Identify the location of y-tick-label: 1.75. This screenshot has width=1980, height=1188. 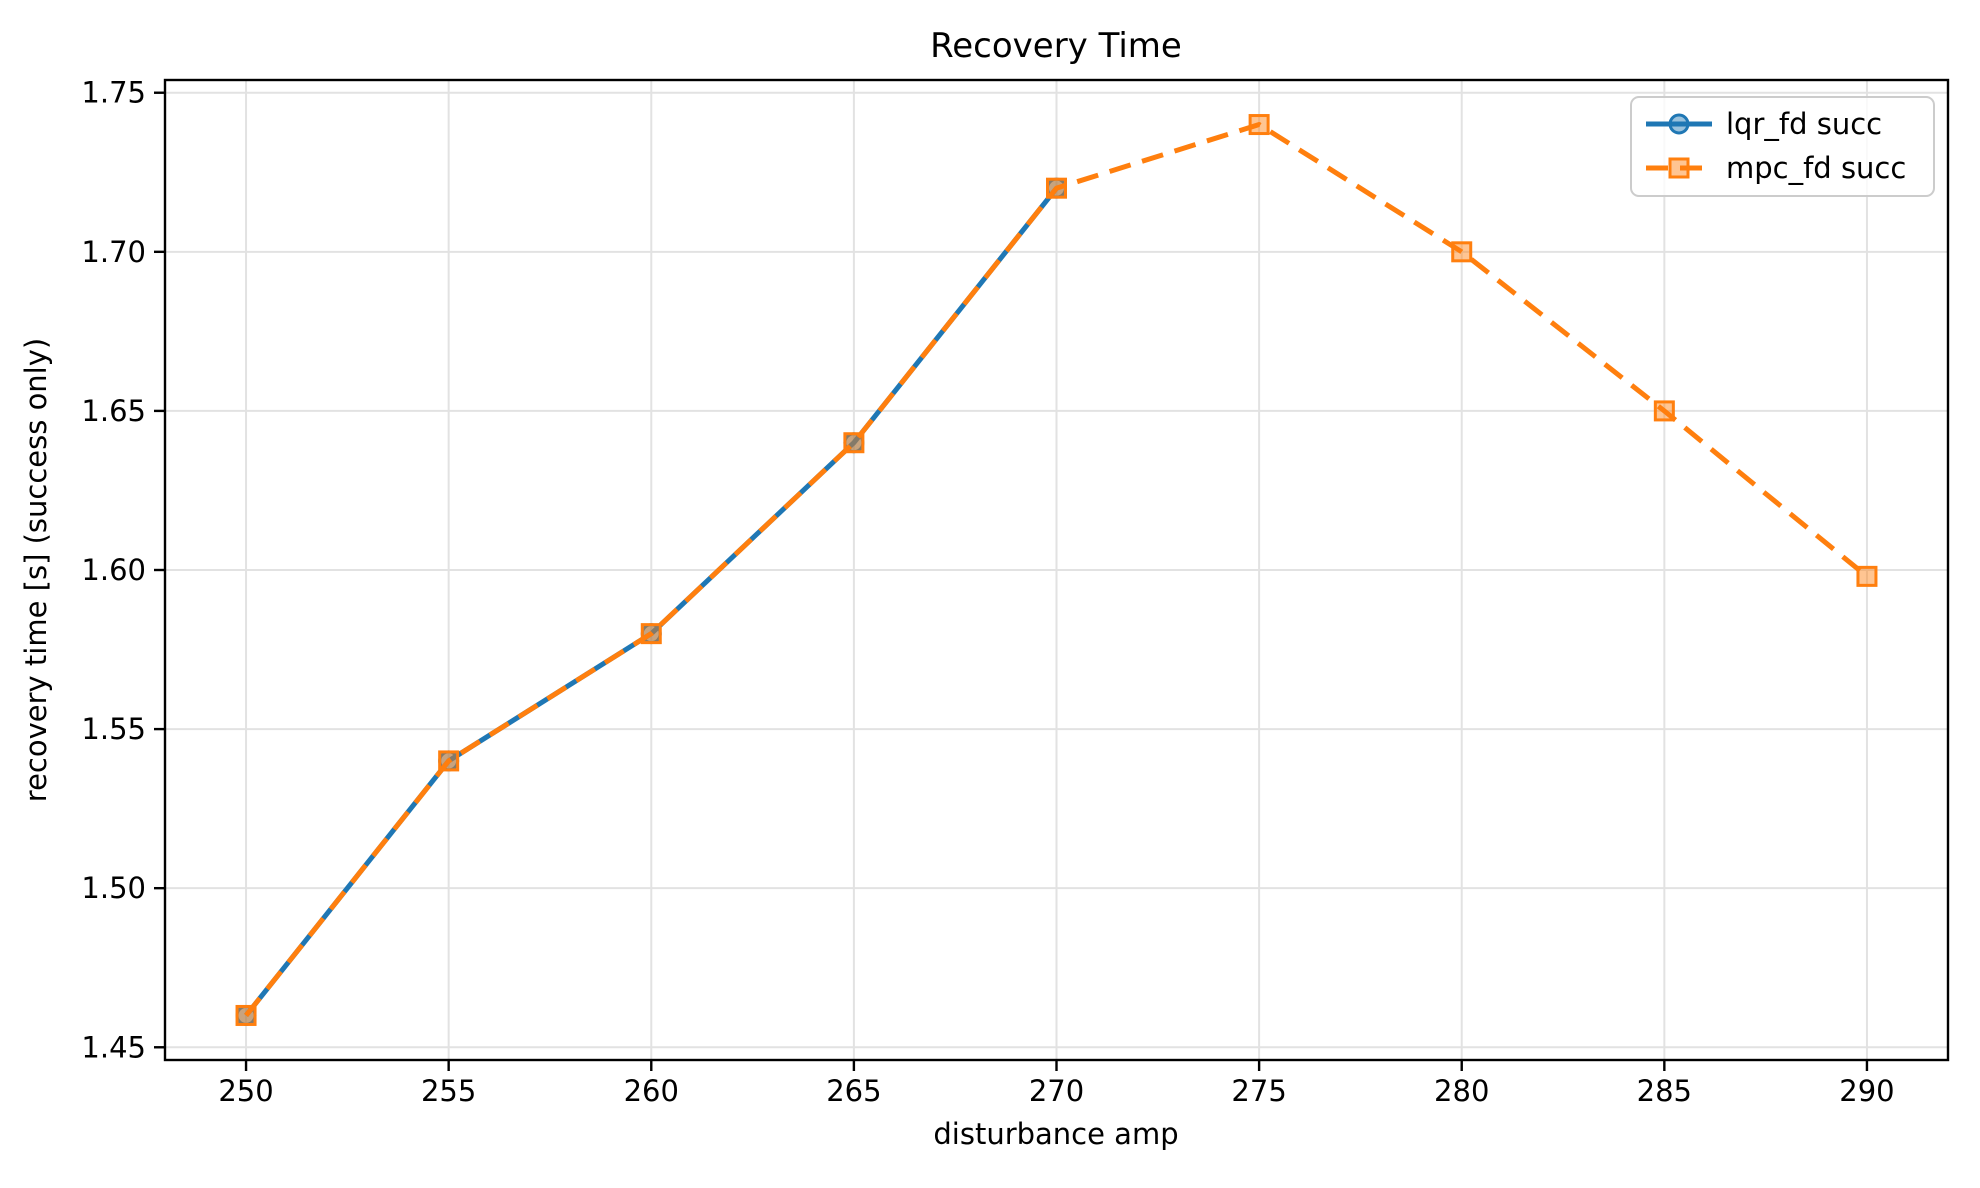
(113, 93).